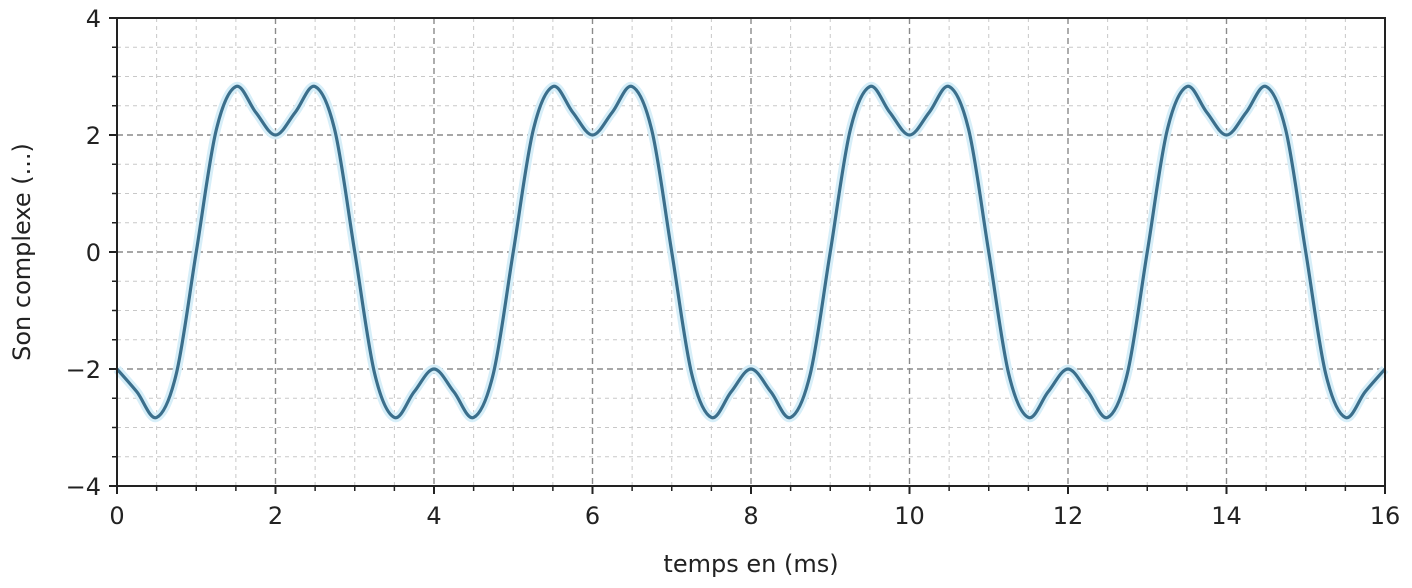 This screenshot has width=1412, height=588. What do you see at coordinates (22, 252) in the screenshot?
I see `y-axis-label: Son complexe (...)` at bounding box center [22, 252].